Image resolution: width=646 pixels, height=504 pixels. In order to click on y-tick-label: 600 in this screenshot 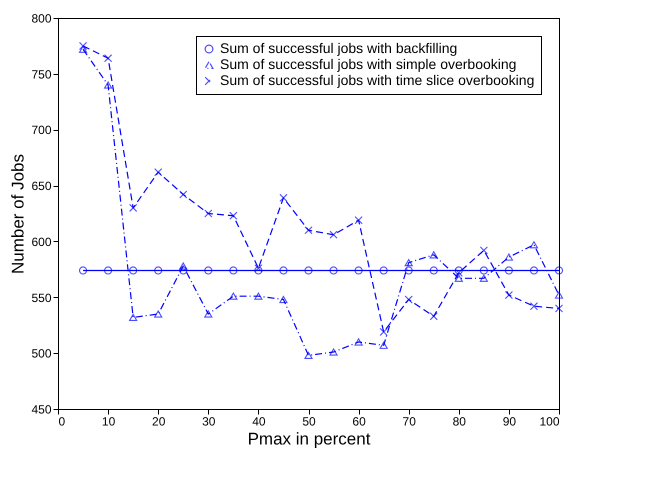, I will do `click(41, 241)`.